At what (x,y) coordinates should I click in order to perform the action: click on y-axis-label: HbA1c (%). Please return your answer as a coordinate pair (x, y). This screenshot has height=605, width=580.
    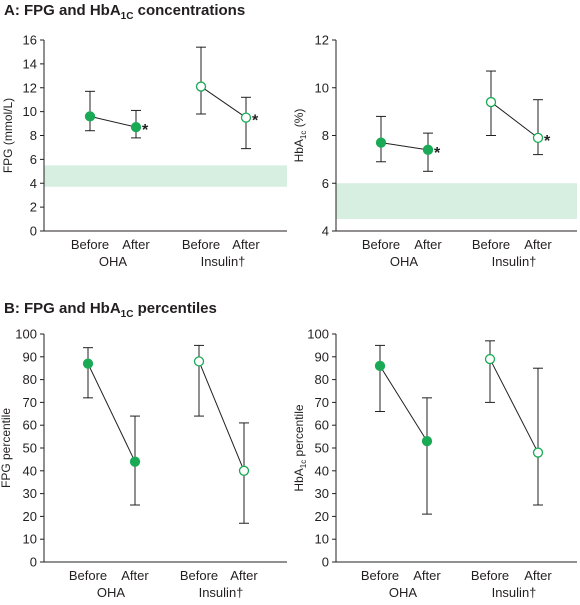
    Looking at the image, I should click on (300, 136).